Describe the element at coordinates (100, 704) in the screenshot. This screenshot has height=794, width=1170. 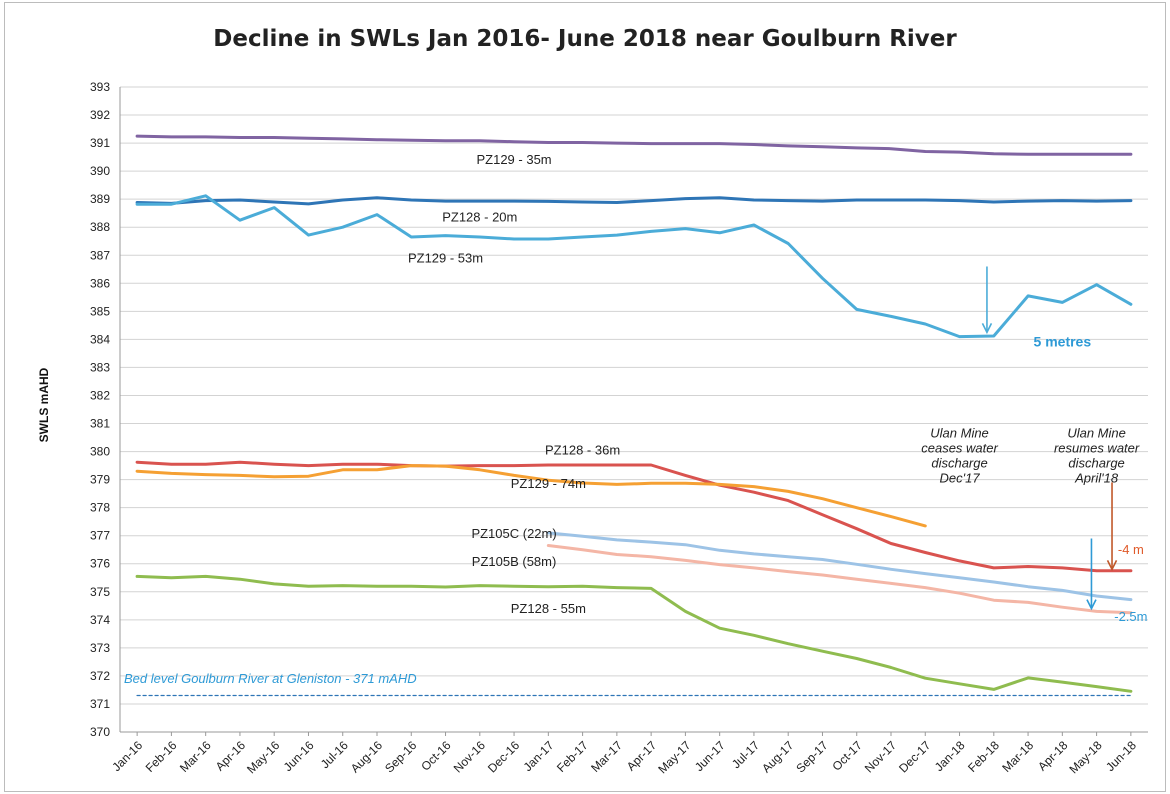
I see `y-tick-label: 371` at that location.